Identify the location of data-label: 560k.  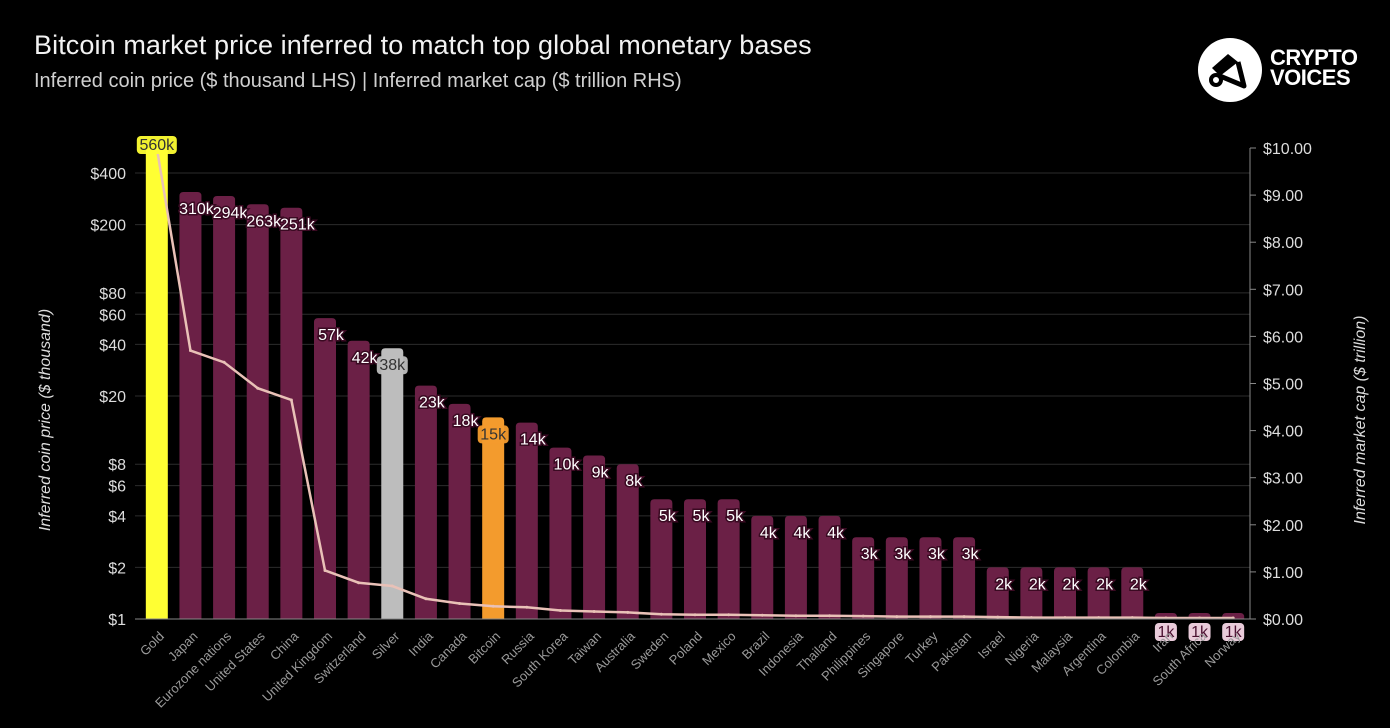
(157, 145).